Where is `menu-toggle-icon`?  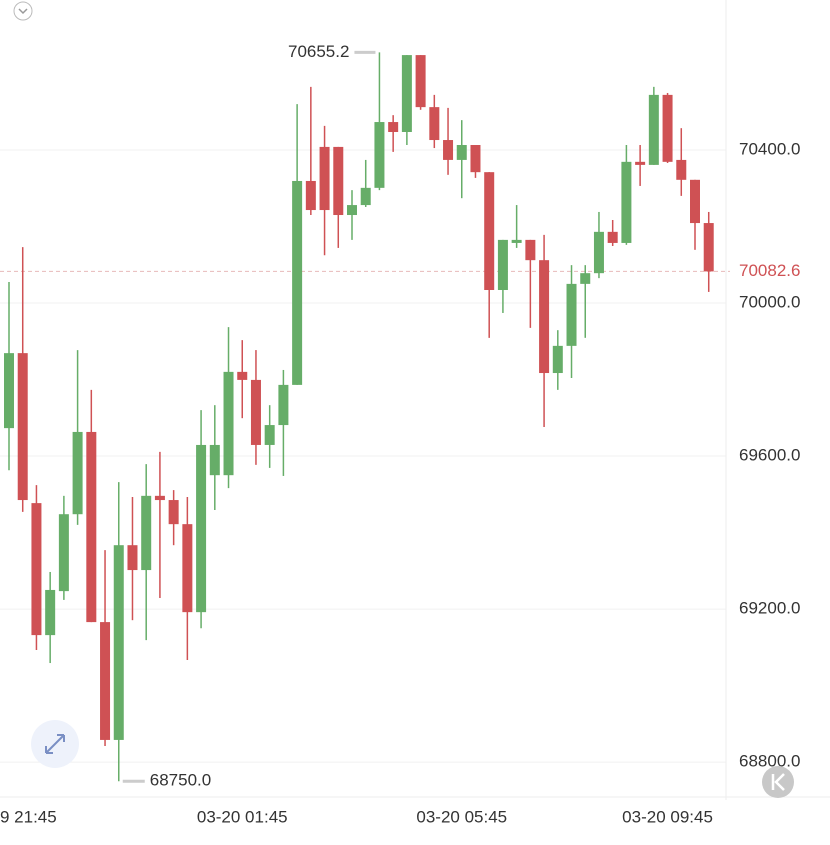
menu-toggle-icon is located at coordinates (23, 11).